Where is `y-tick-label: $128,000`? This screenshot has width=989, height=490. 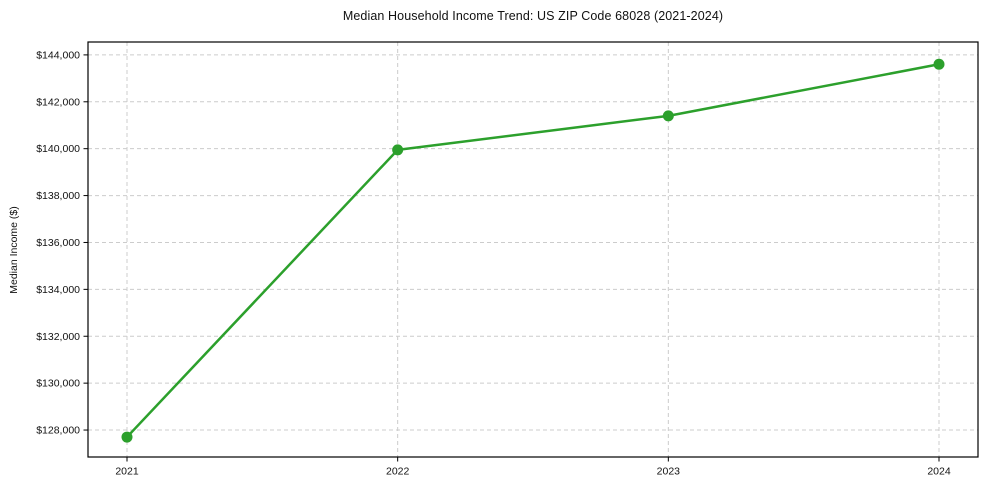 y-tick-label: $128,000 is located at coordinates (58, 431).